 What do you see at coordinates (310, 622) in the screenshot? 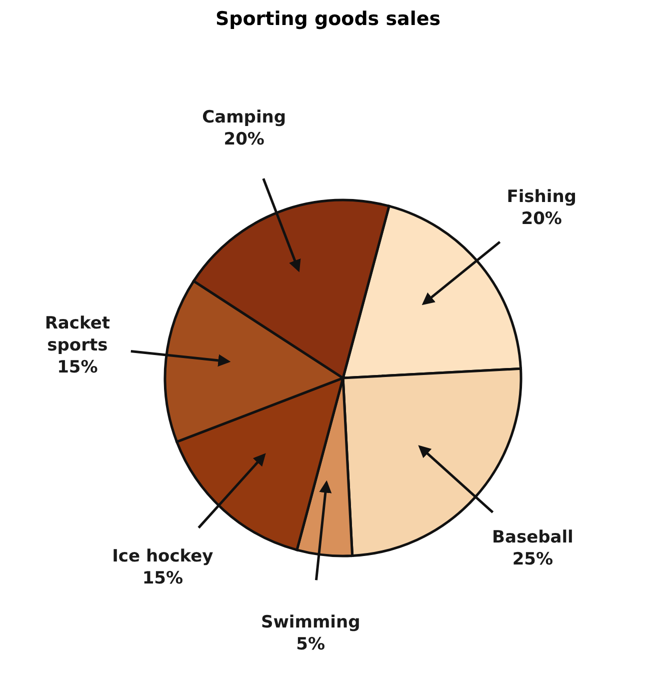
I see `slice-label: Swimming` at bounding box center [310, 622].